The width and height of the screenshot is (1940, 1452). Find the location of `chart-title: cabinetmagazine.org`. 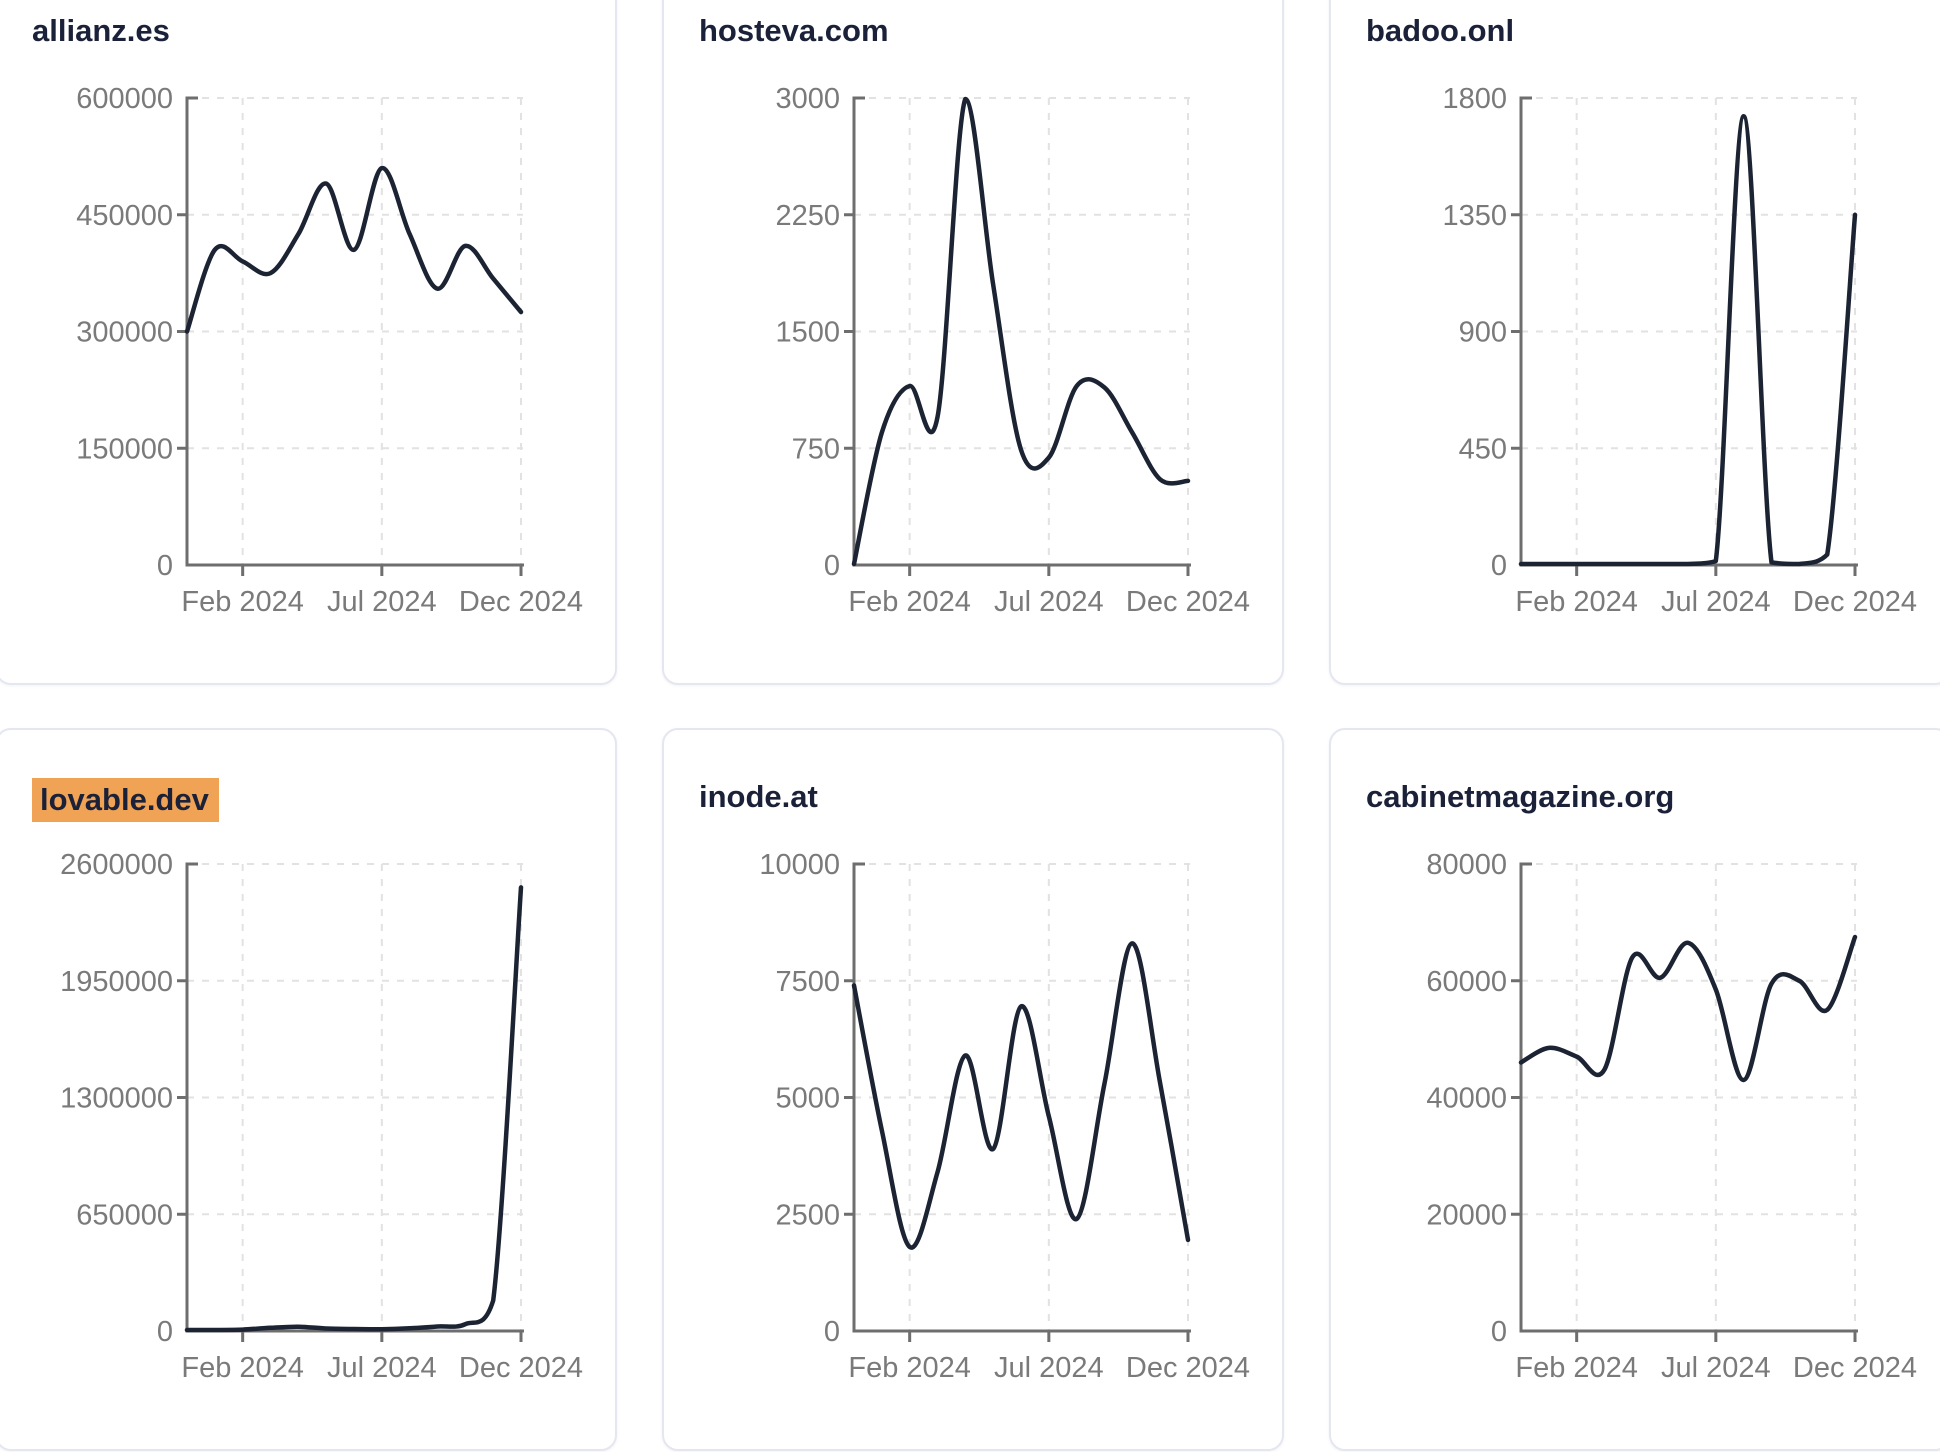

chart-title: cabinetmagazine.org is located at coordinates (1520, 796).